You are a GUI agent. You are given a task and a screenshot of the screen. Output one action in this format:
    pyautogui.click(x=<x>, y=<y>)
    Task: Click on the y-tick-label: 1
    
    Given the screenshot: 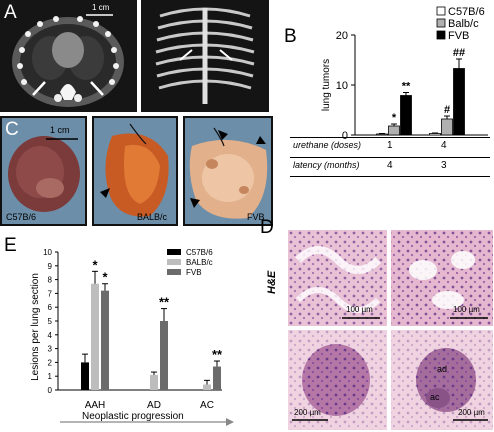 What is the action you would take?
    pyautogui.click(x=50, y=376)
    